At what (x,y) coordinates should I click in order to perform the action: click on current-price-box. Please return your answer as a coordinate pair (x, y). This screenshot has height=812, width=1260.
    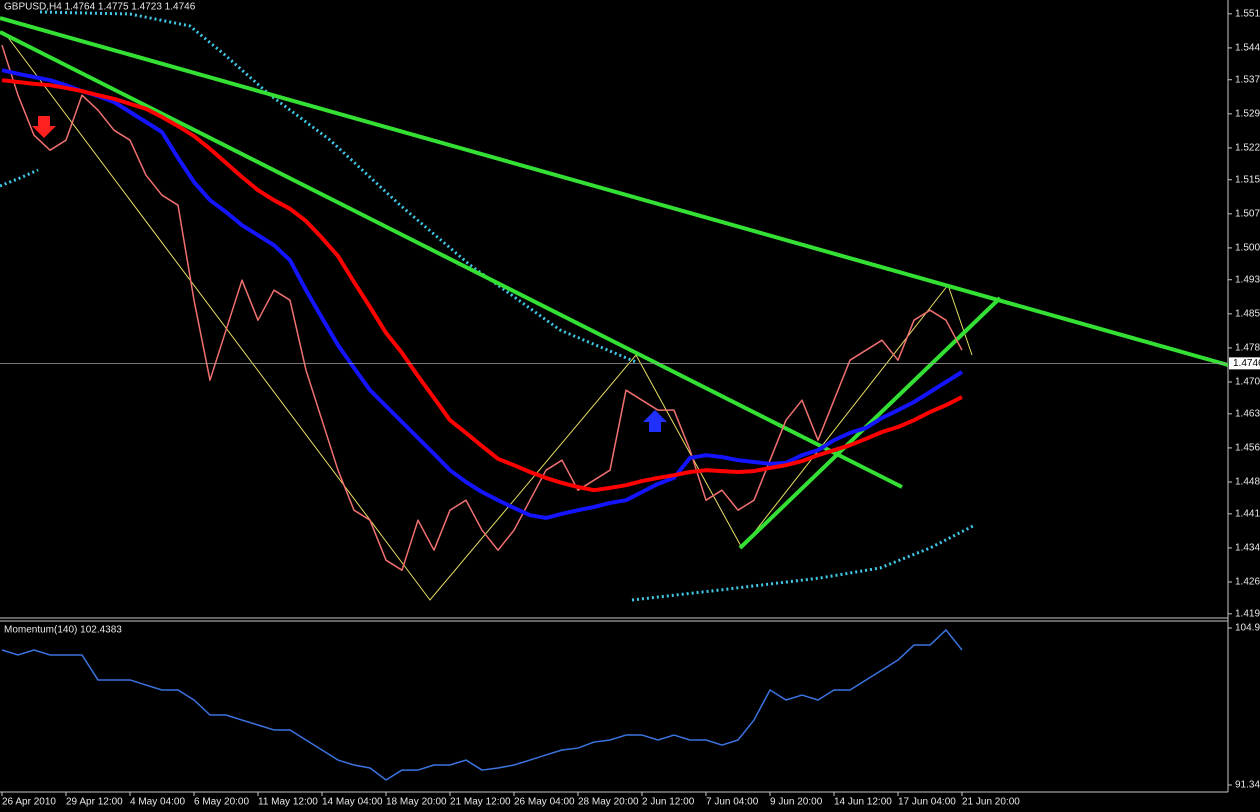
    Looking at the image, I should click on (1244, 363).